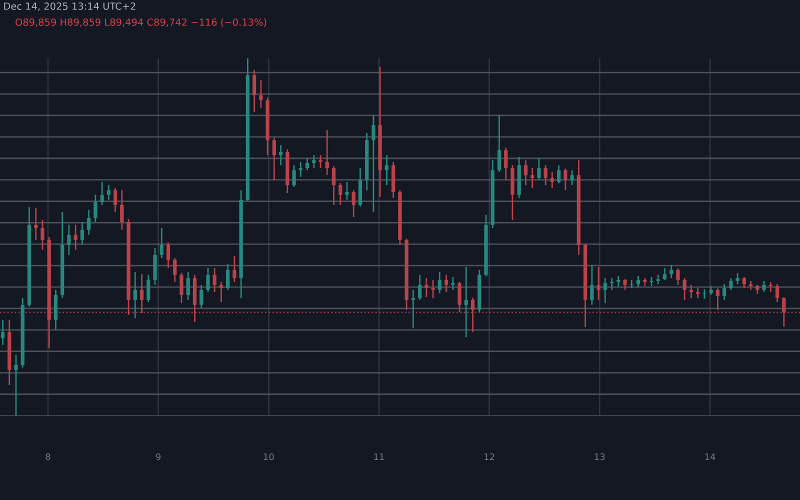 The image size is (800, 500). I want to click on x-tick-label: 11, so click(379, 456).